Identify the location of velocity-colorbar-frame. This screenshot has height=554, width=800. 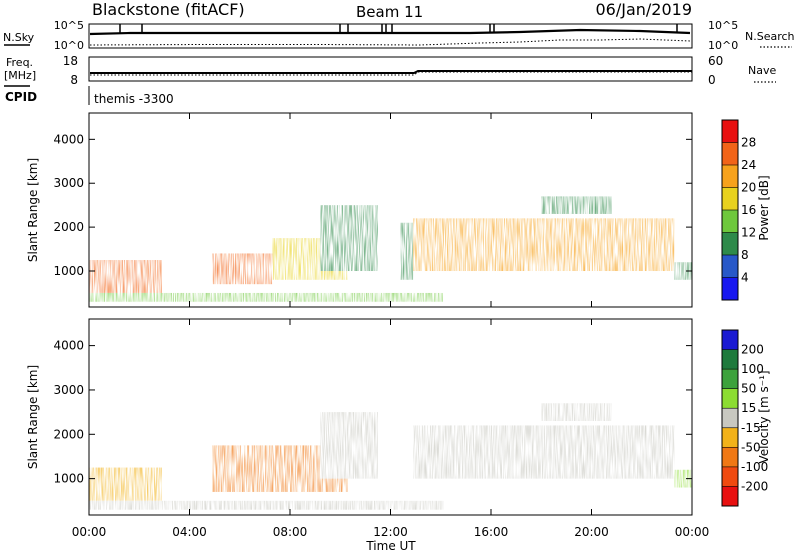
(730, 418).